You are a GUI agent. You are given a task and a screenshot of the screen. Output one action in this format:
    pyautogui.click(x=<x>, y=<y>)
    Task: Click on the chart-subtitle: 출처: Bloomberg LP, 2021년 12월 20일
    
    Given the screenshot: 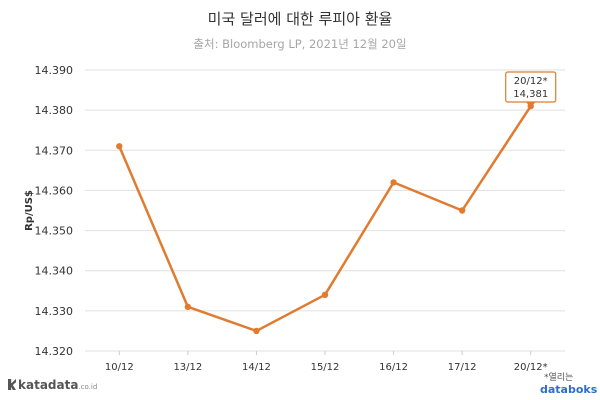 What is the action you would take?
    pyautogui.click(x=300, y=44)
    